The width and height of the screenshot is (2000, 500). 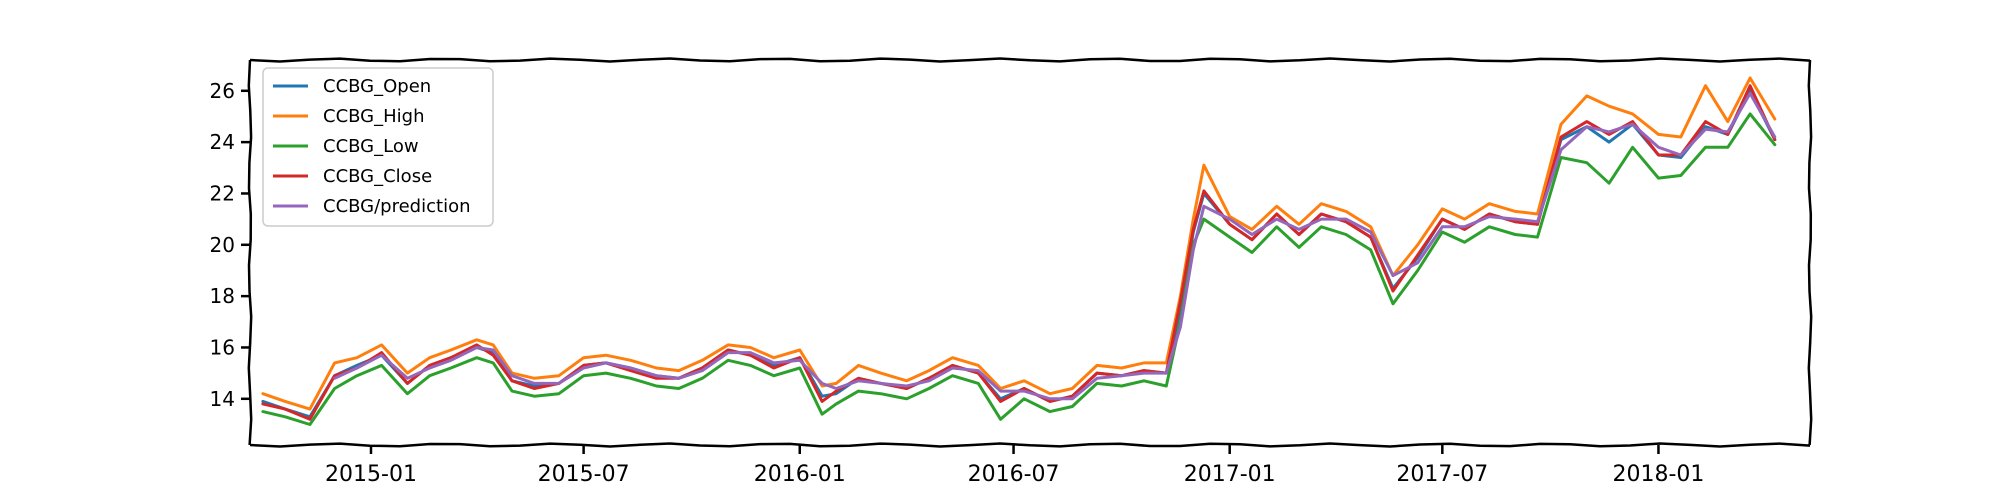 I want to click on y-tick-label: 26, so click(x=222, y=91).